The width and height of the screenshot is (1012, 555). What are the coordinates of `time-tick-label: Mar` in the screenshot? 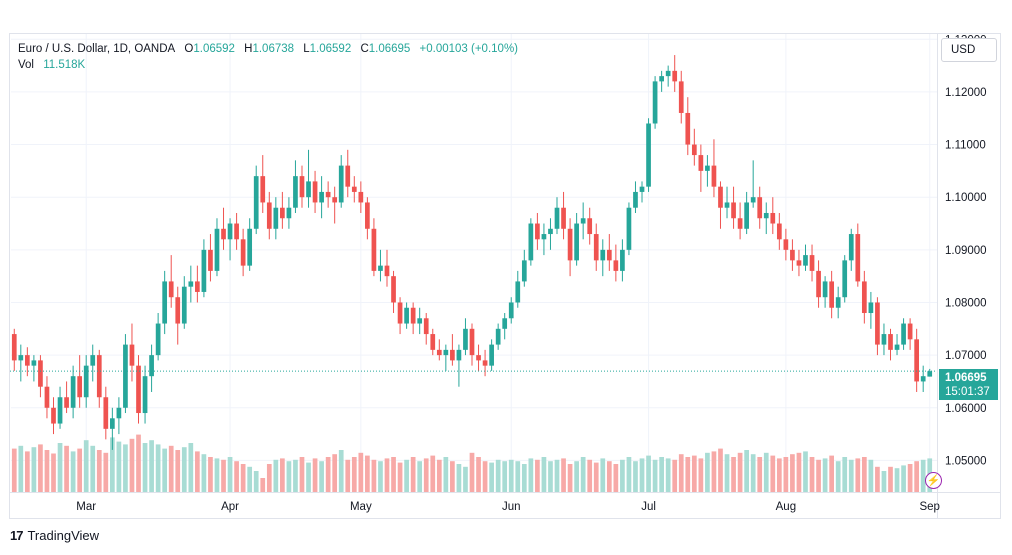 It's located at (86, 507).